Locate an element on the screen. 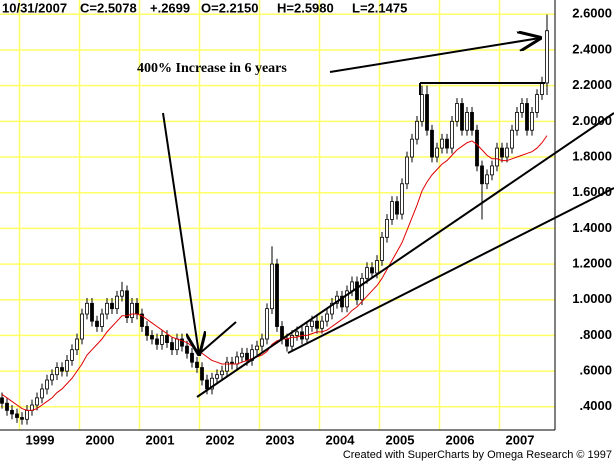 The height and width of the screenshot is (463, 614). y-tick-label: 1.2000 is located at coordinates (592, 263).